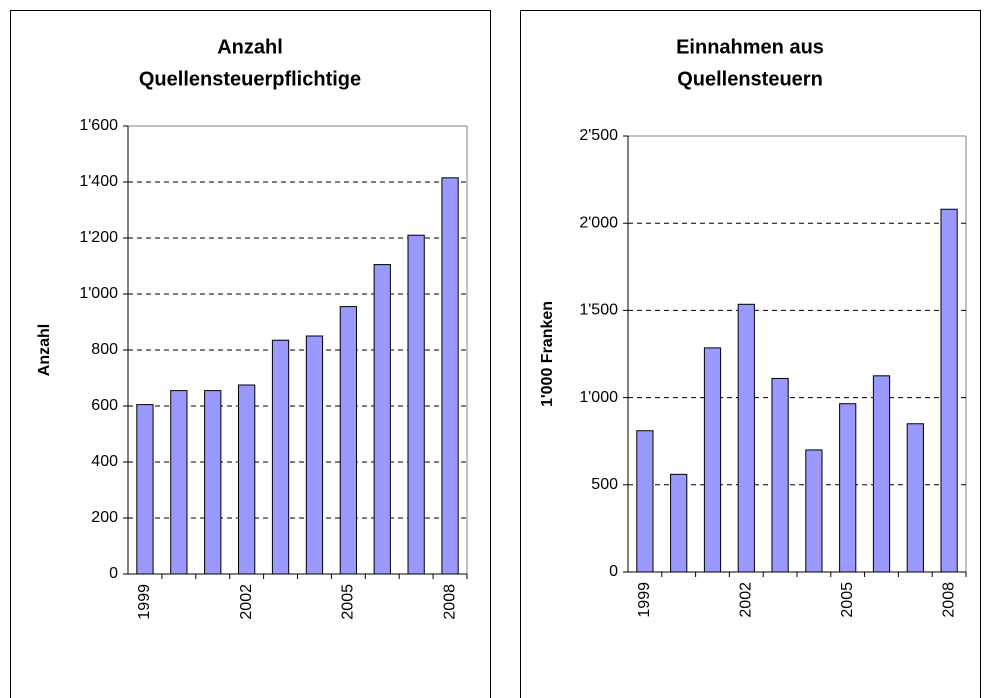 This screenshot has width=989, height=698. What do you see at coordinates (250, 47) in the screenshot?
I see `chart-title: Anzahl` at bounding box center [250, 47].